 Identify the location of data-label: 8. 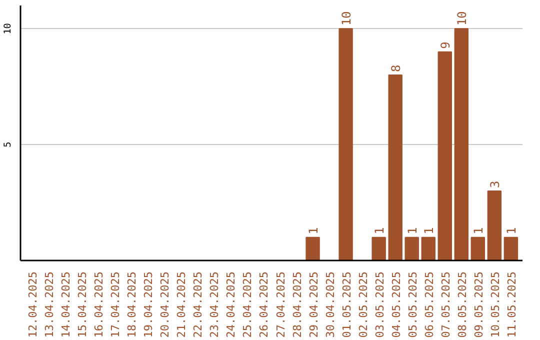
(395, 68).